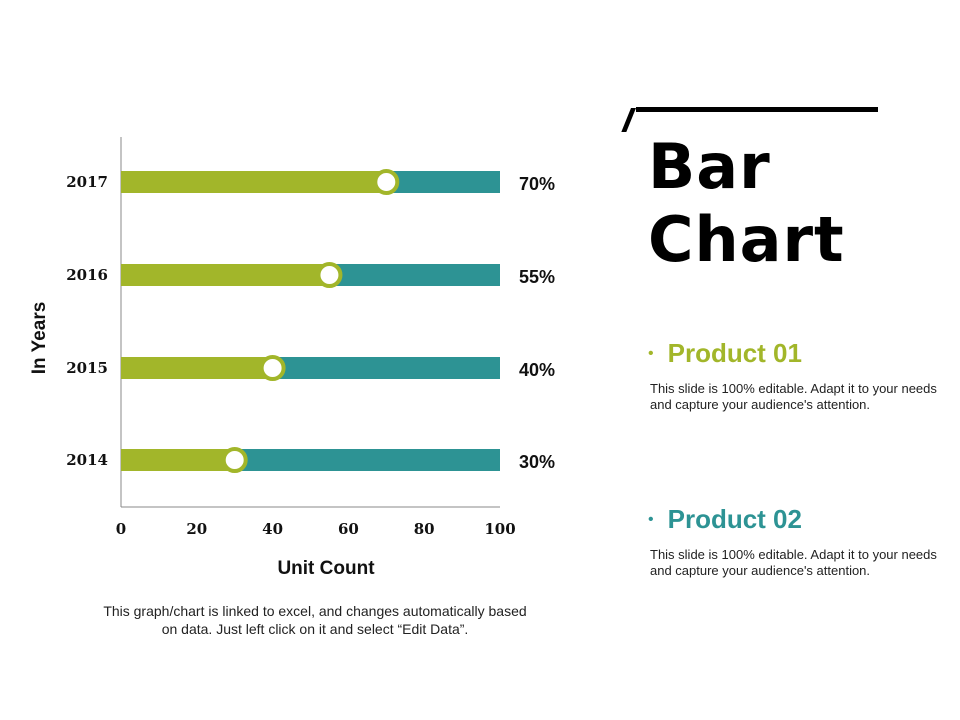 The image size is (960, 720). I want to click on y-tick-label: 2014, so click(87, 460).